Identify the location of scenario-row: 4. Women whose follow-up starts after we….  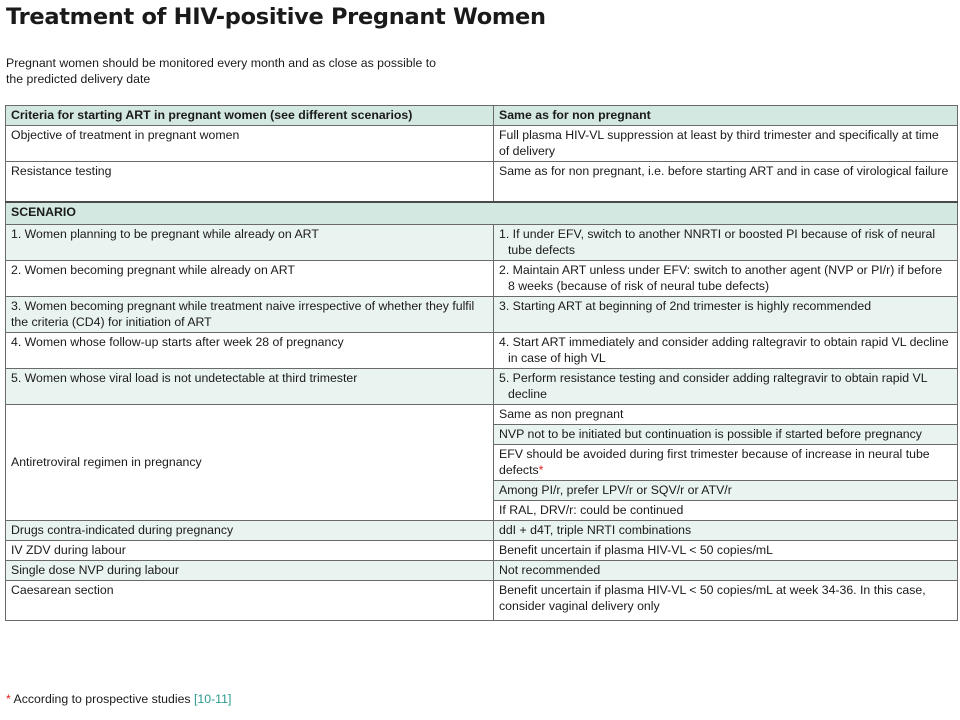
(481, 350).